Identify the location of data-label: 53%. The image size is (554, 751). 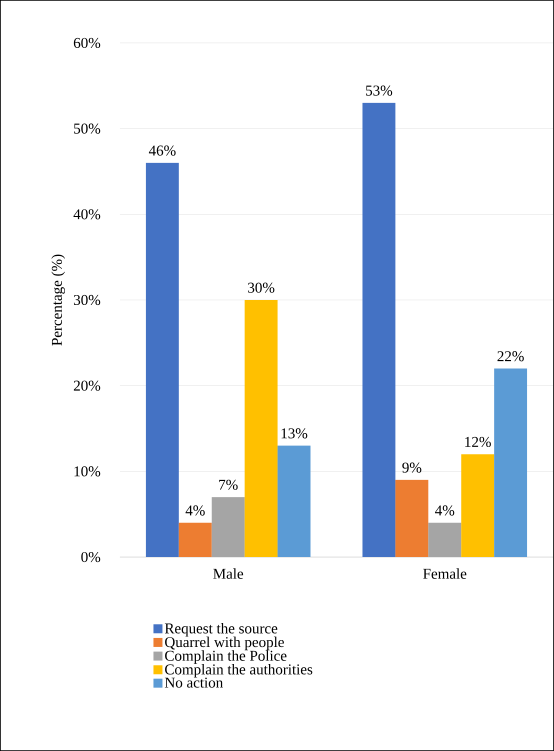
(379, 91).